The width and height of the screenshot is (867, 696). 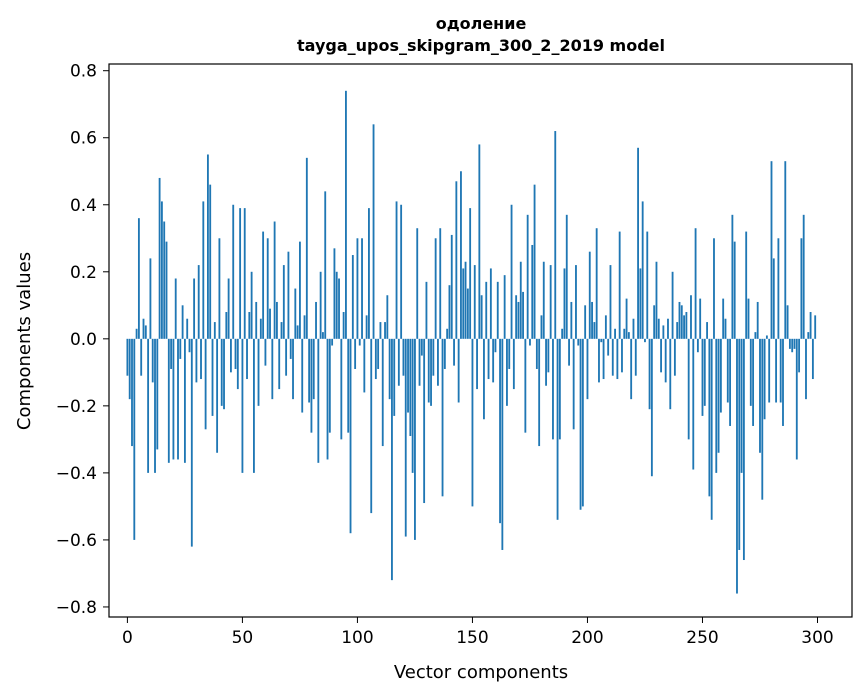 I want to click on x-axis-label: Vector components, so click(x=481, y=672).